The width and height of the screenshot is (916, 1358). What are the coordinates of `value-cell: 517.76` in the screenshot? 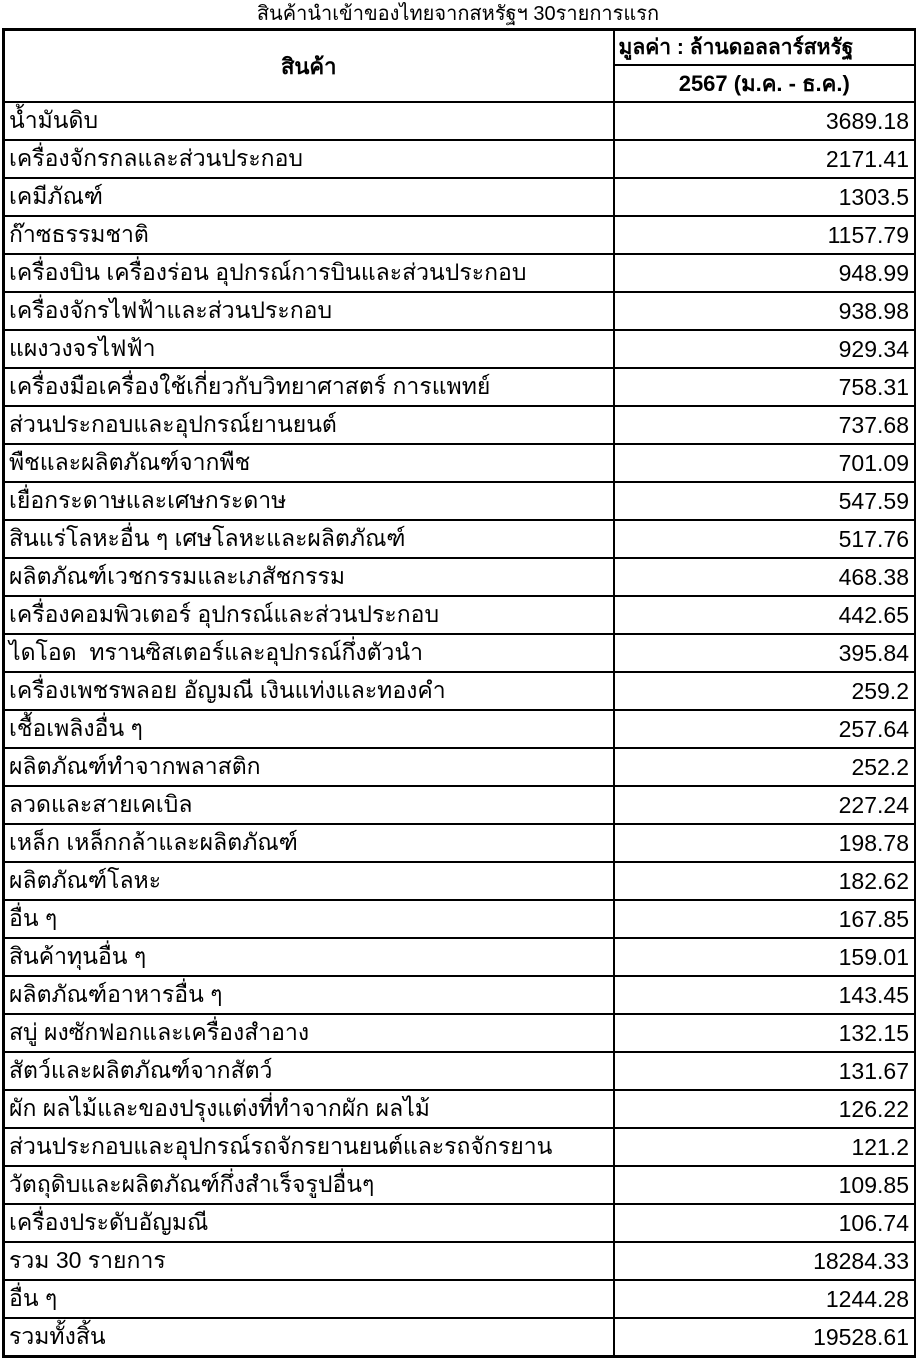 It's located at (764, 539).